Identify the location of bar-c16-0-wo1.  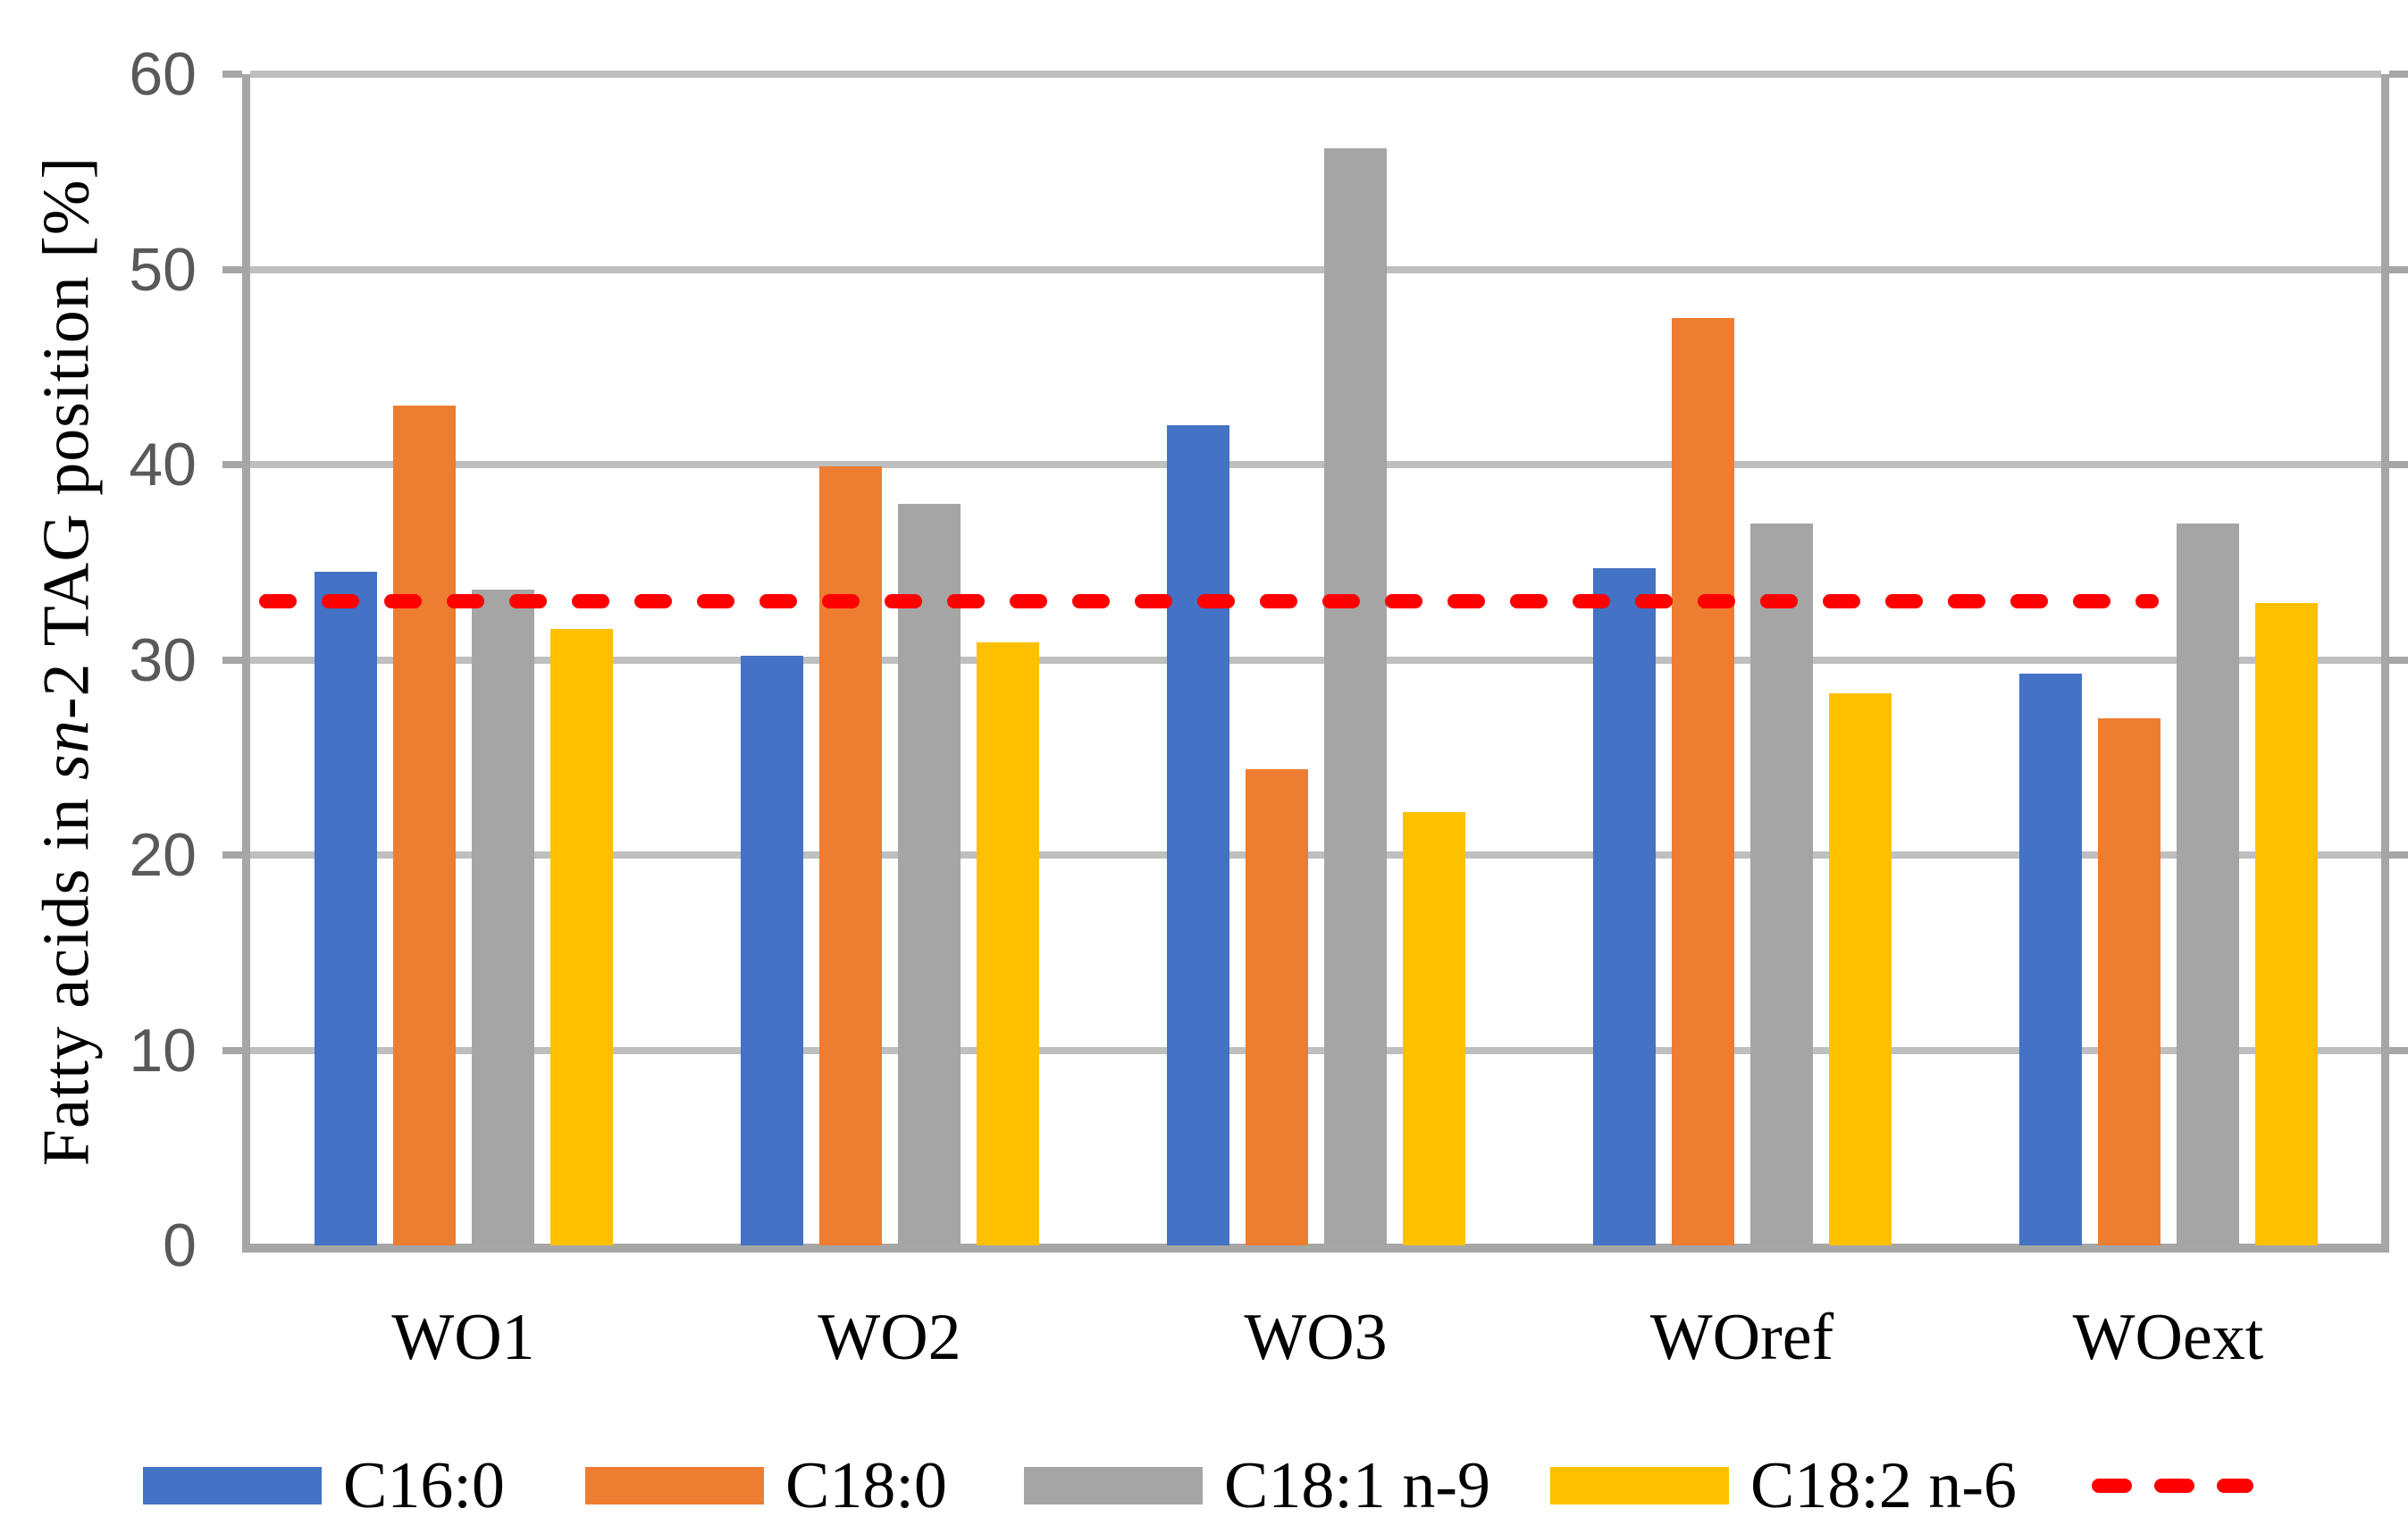
(345, 908).